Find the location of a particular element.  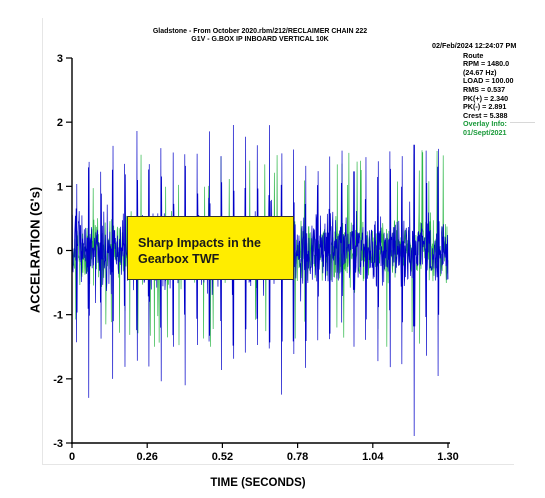

x-tick-label: 0.52 is located at coordinates (222, 457).